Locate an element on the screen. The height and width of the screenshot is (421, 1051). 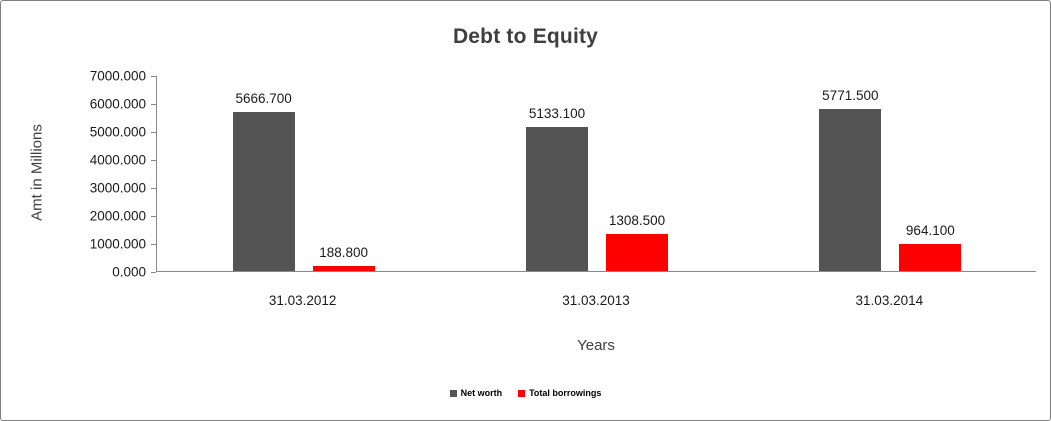
bar-value-label: 188.800 is located at coordinates (344, 252).